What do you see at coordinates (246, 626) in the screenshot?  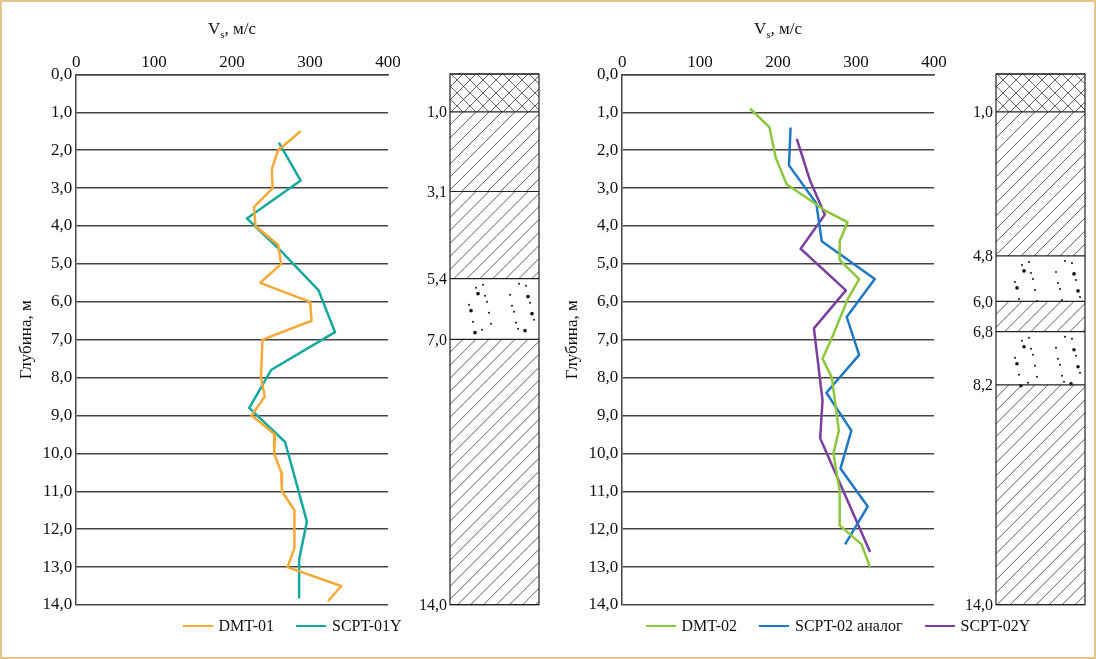 I see `legend-label: DMT-01` at bounding box center [246, 626].